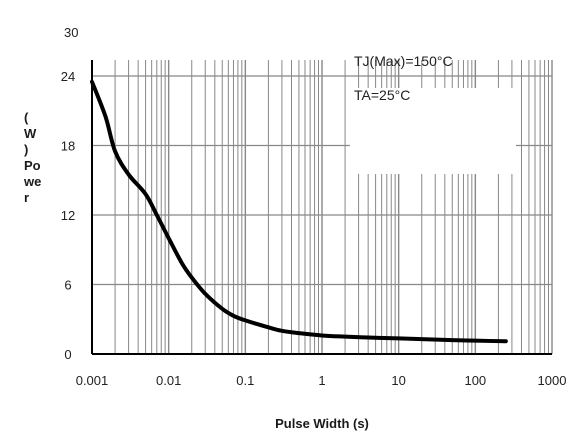 Image resolution: width=581 pixels, height=436 pixels. I want to click on y-tick-label: 0, so click(67, 354).